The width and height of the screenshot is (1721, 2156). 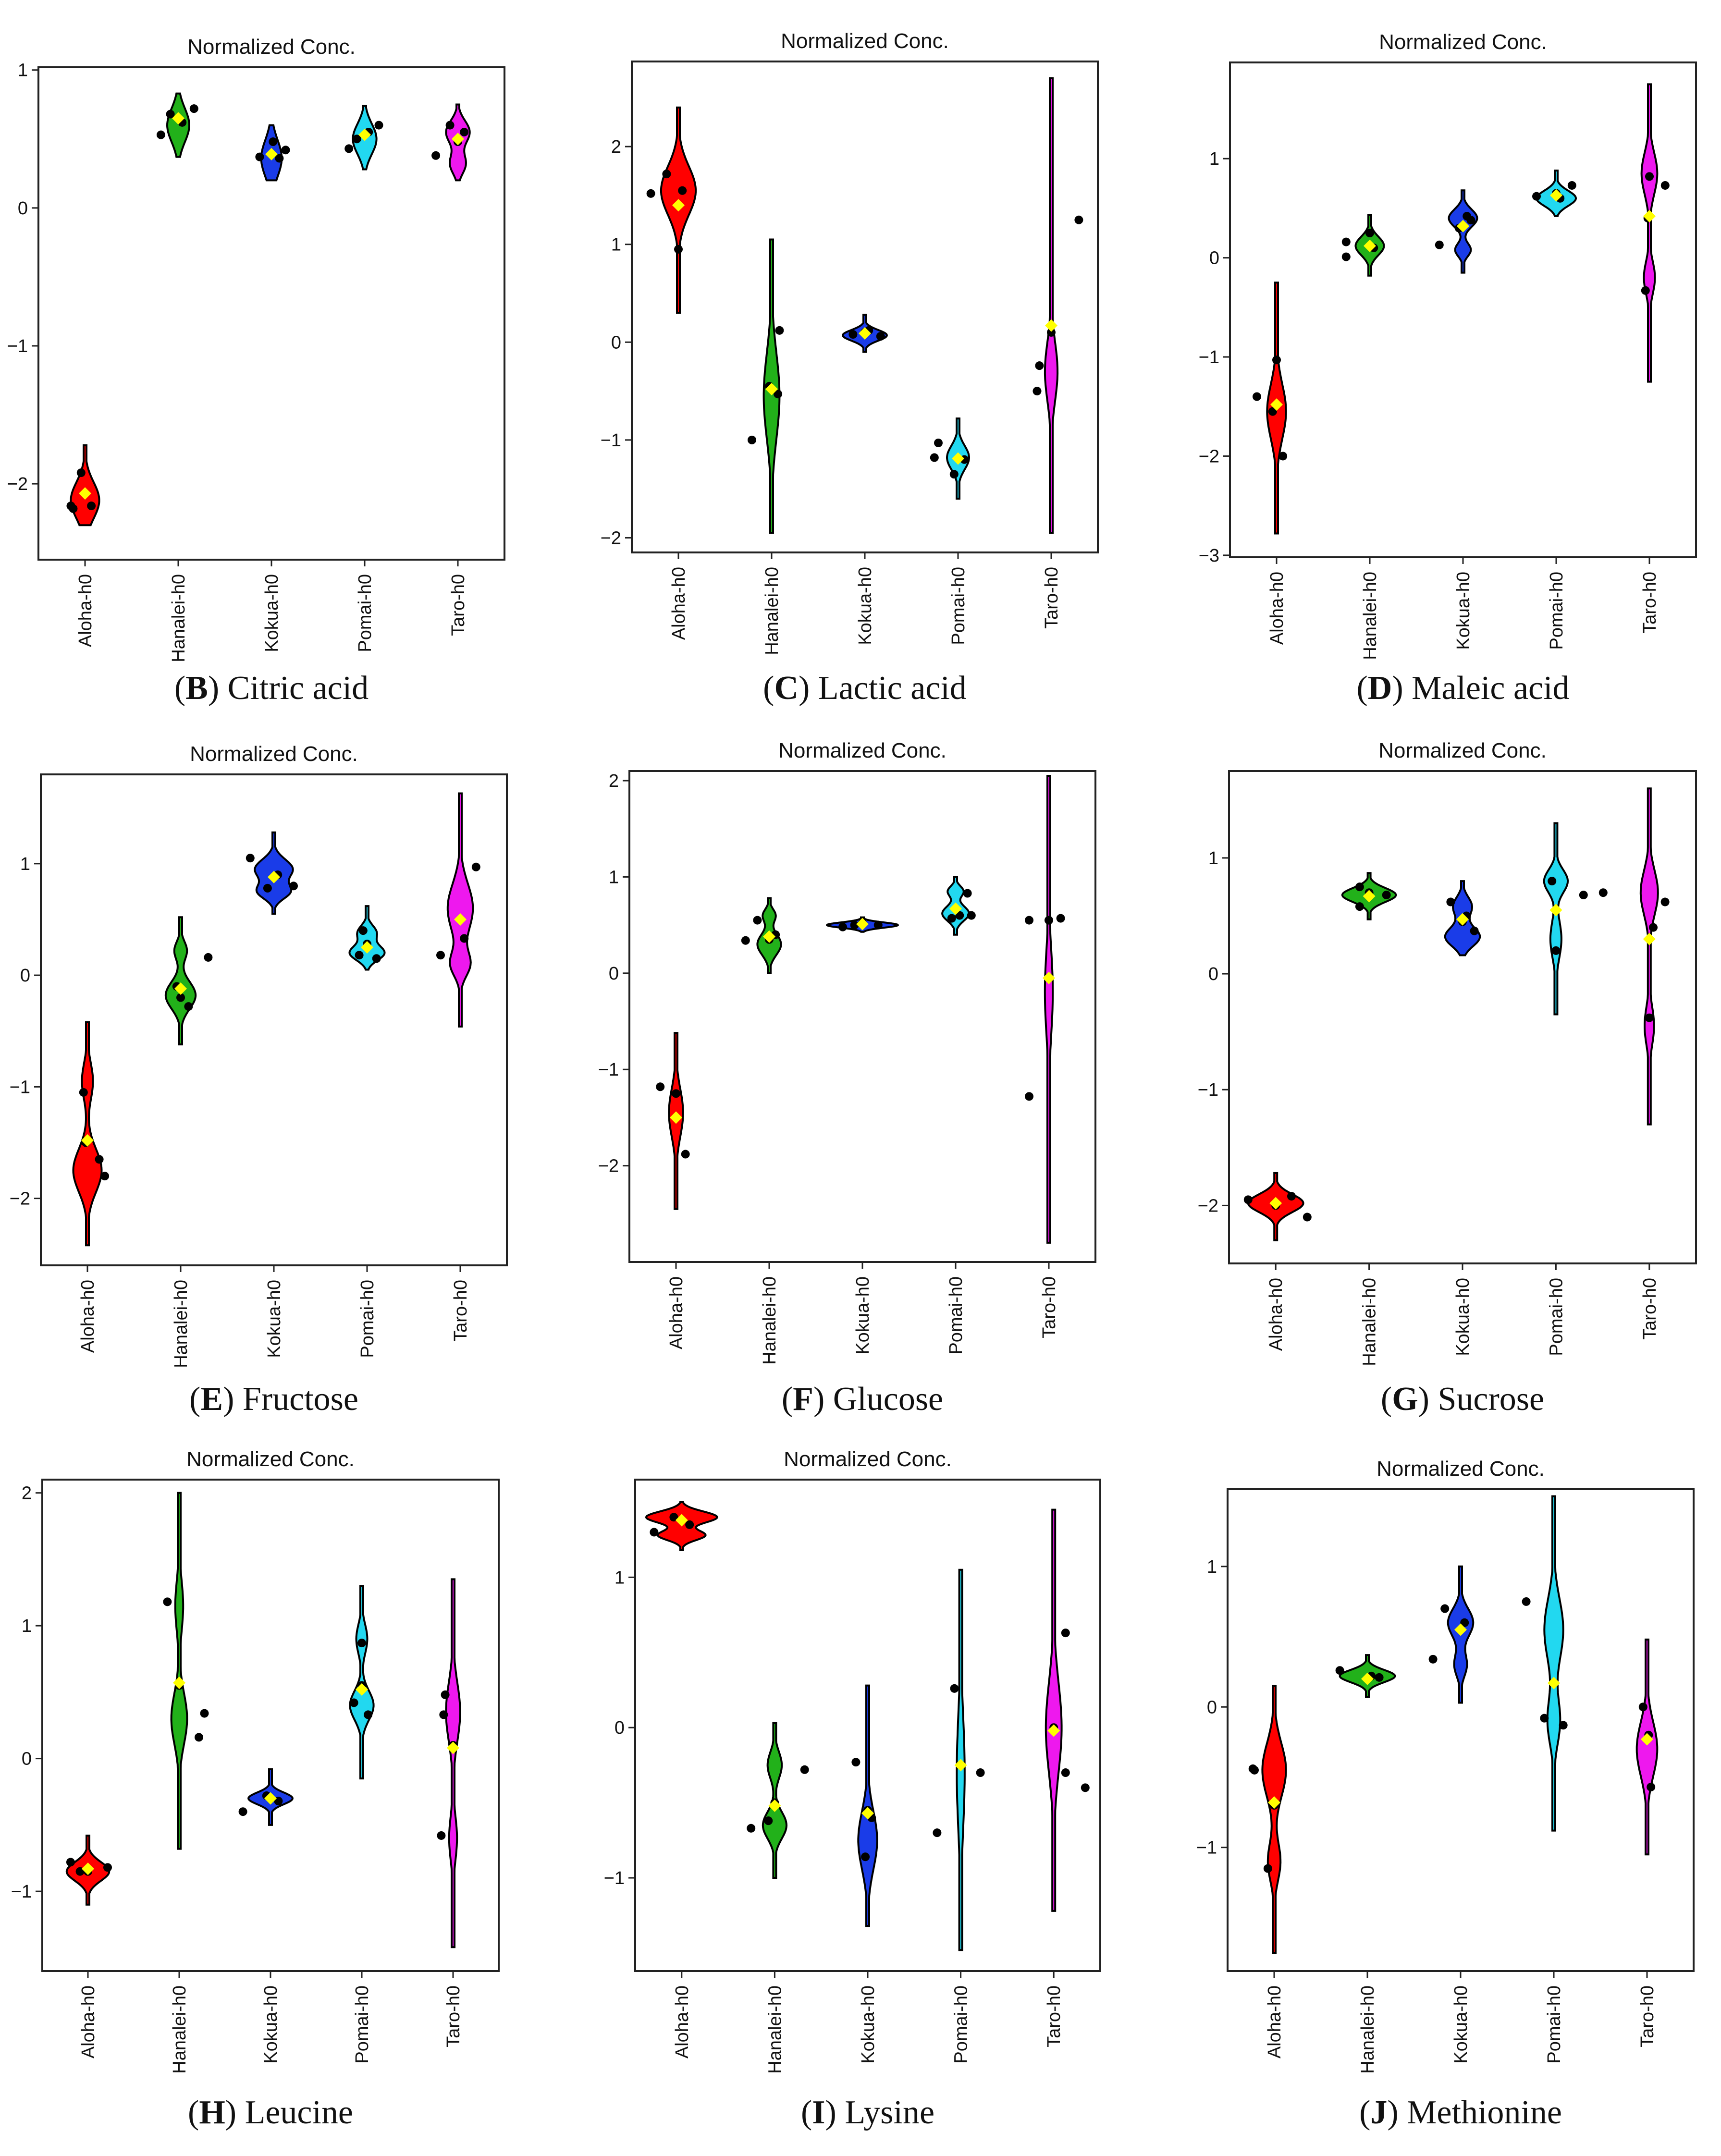 I want to click on x-category-label: Pomai-h0, so click(x=1556, y=1317).